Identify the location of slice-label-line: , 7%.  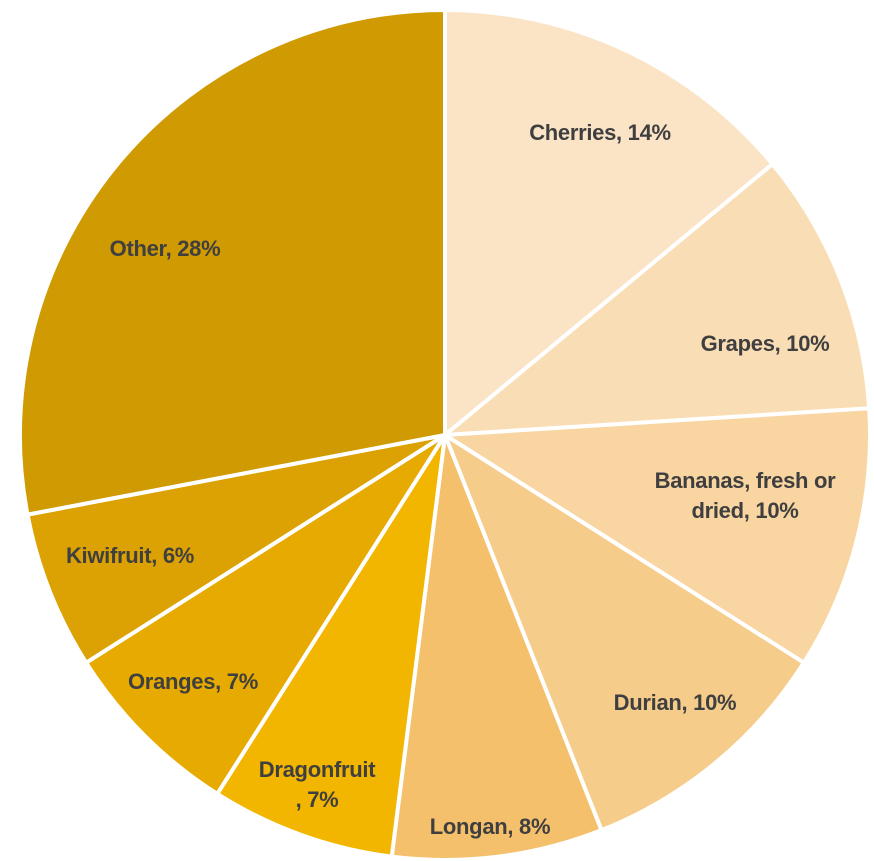
(317, 799).